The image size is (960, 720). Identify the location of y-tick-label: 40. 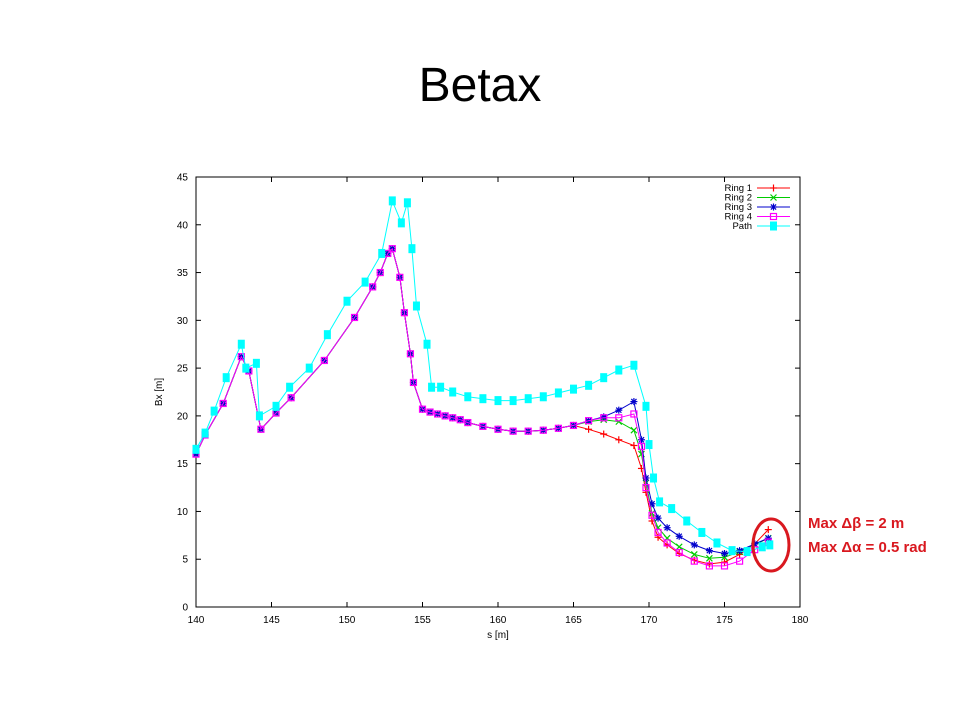
(183, 225).